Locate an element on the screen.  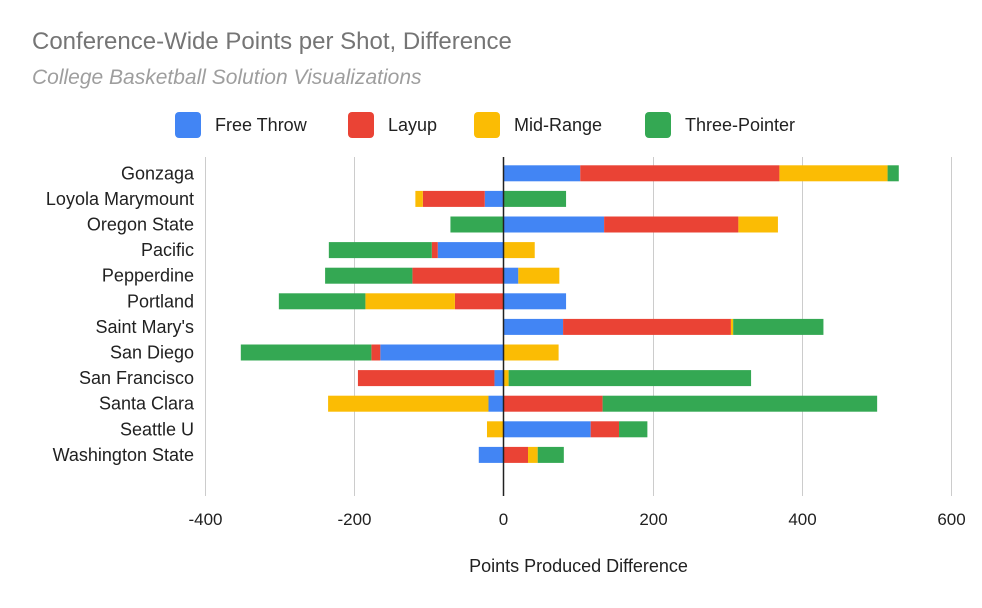
y-category-label: Santa Clara is located at coordinates (147, 404).